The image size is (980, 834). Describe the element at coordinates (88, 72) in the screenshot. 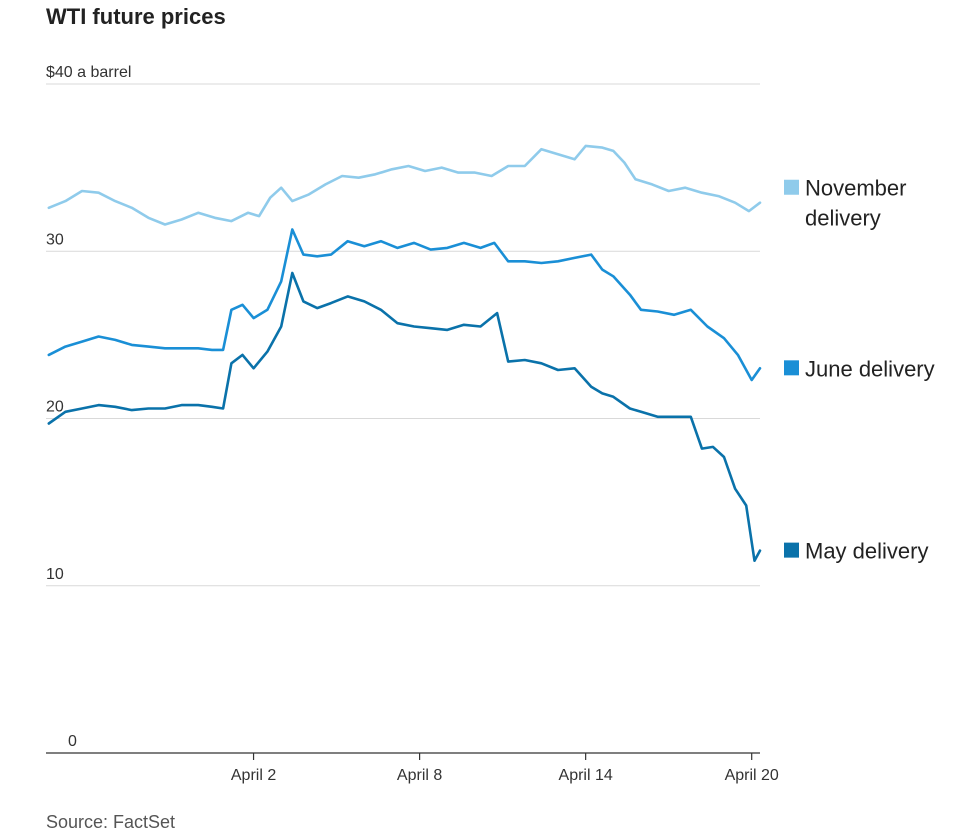

I see `y-tick-label: $40 a barrel` at that location.